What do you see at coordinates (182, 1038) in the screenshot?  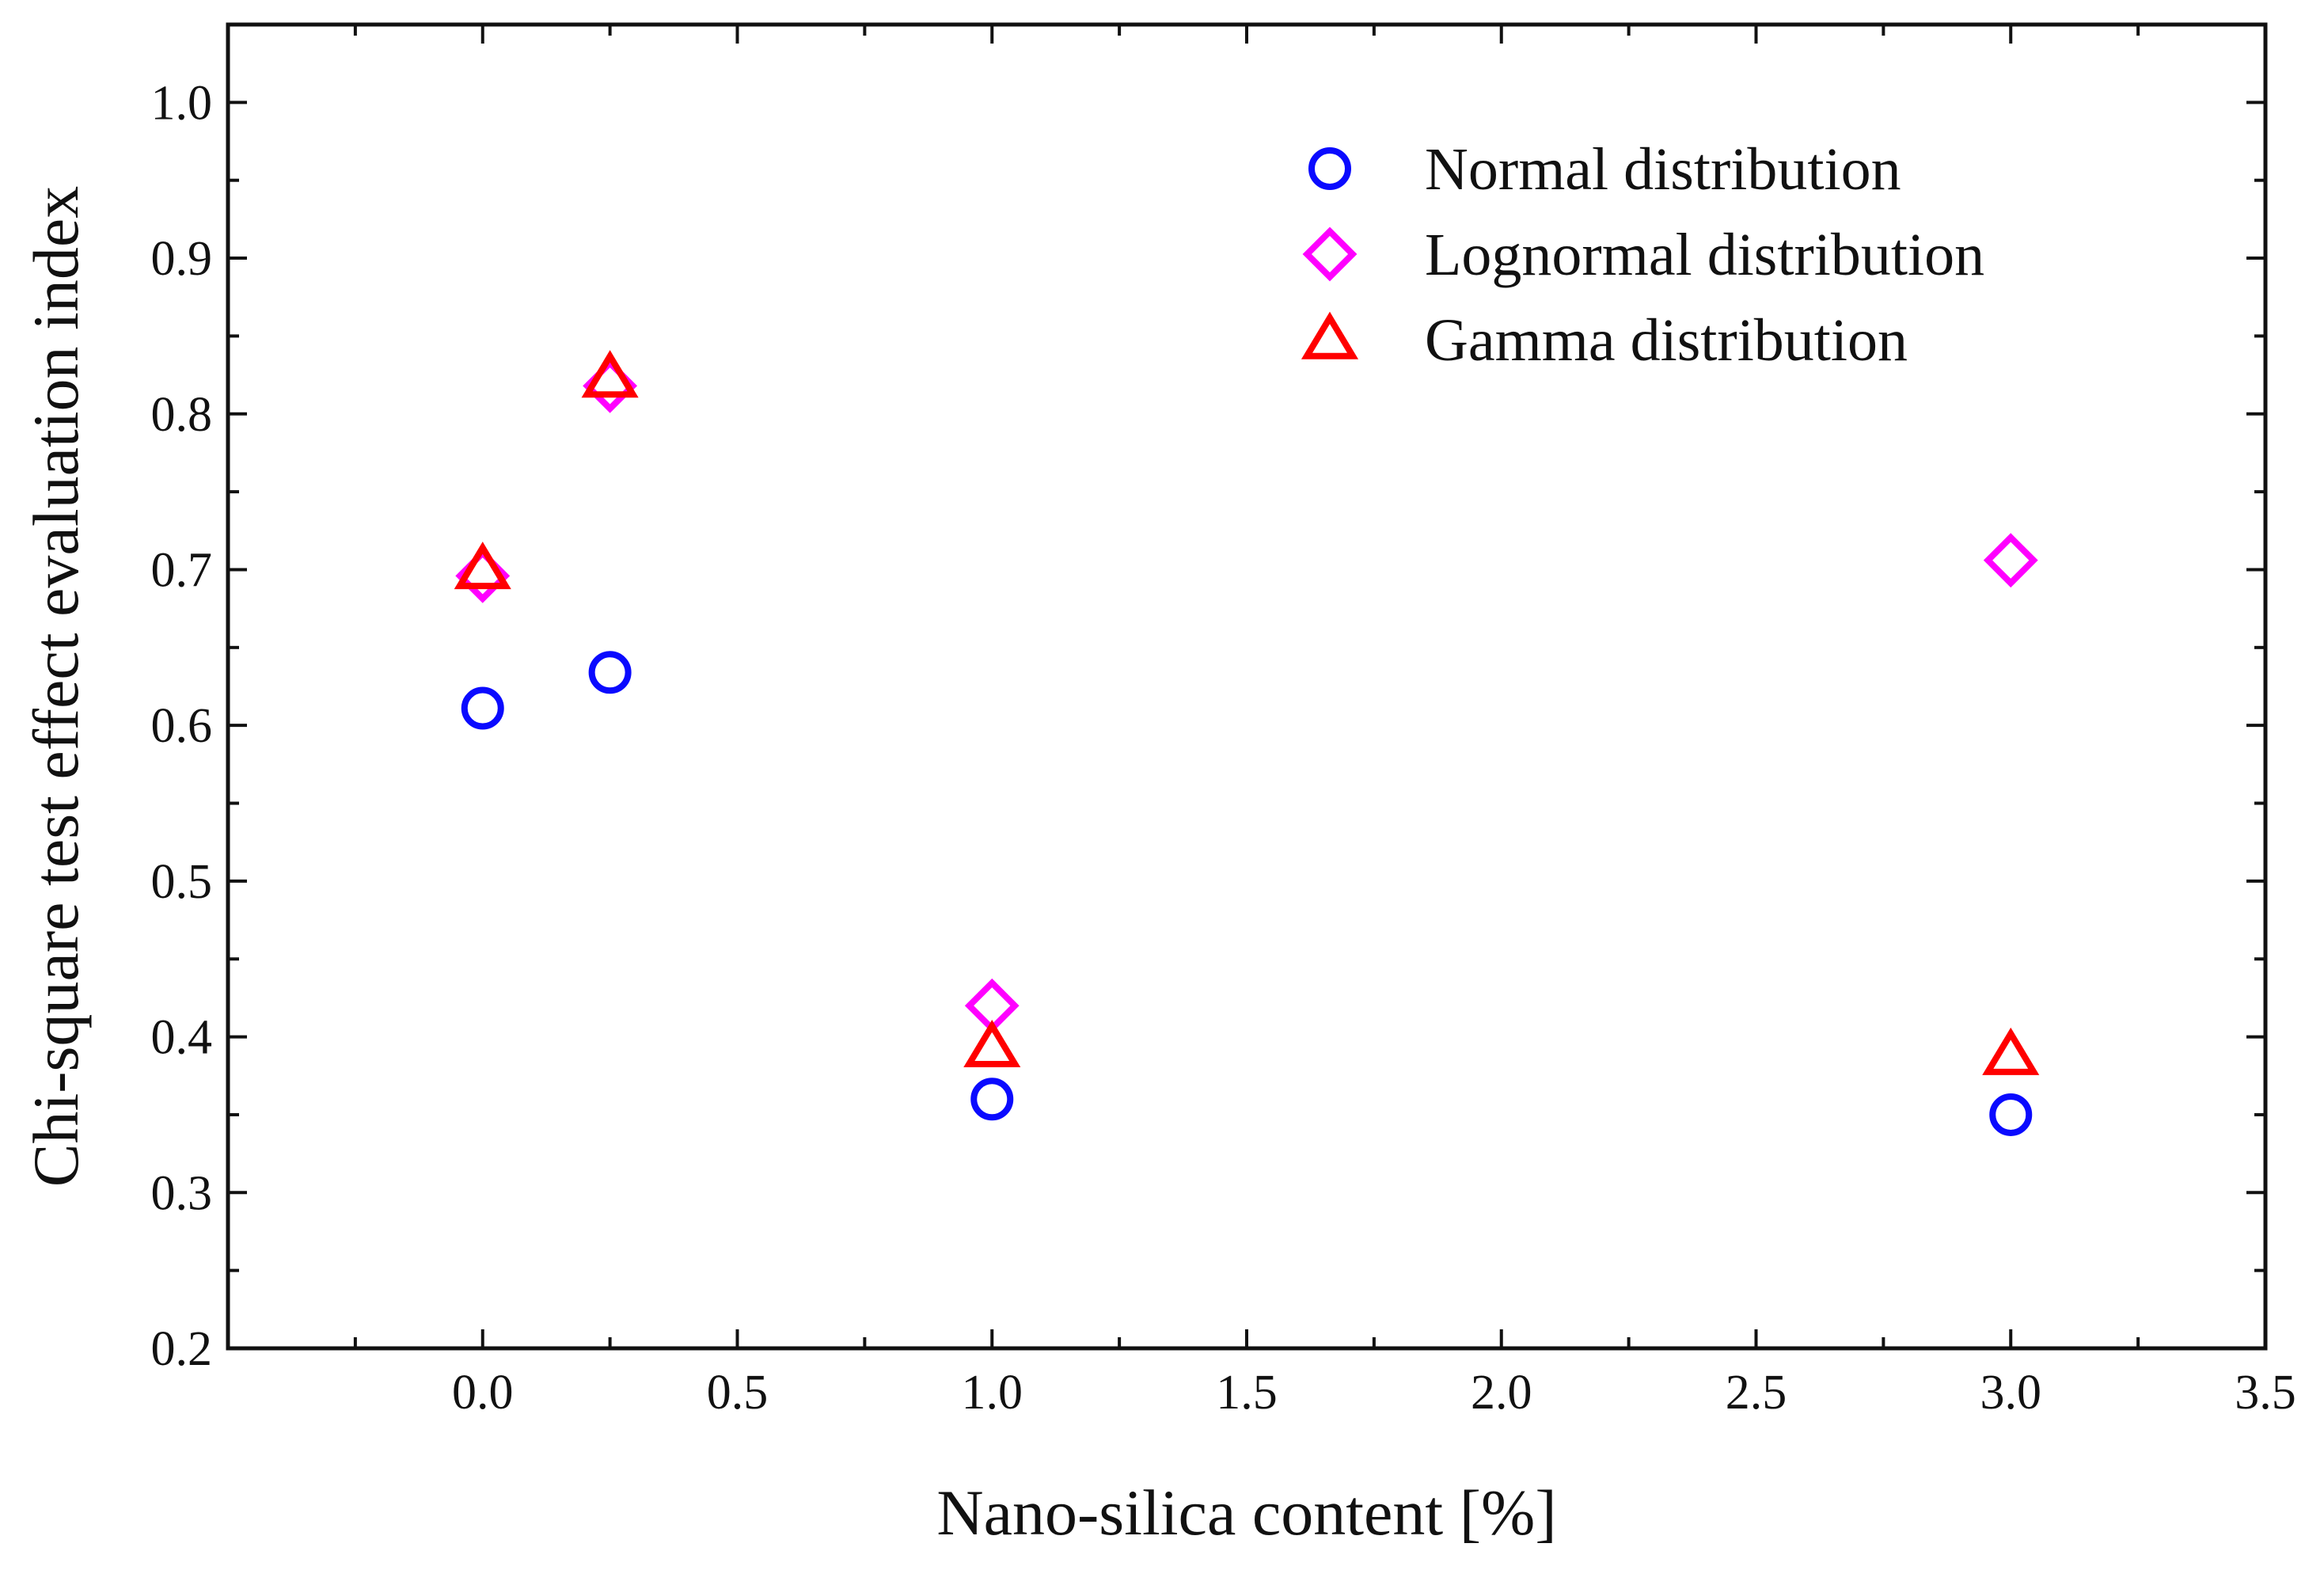 I see `y-tick-label: 0.4` at bounding box center [182, 1038].